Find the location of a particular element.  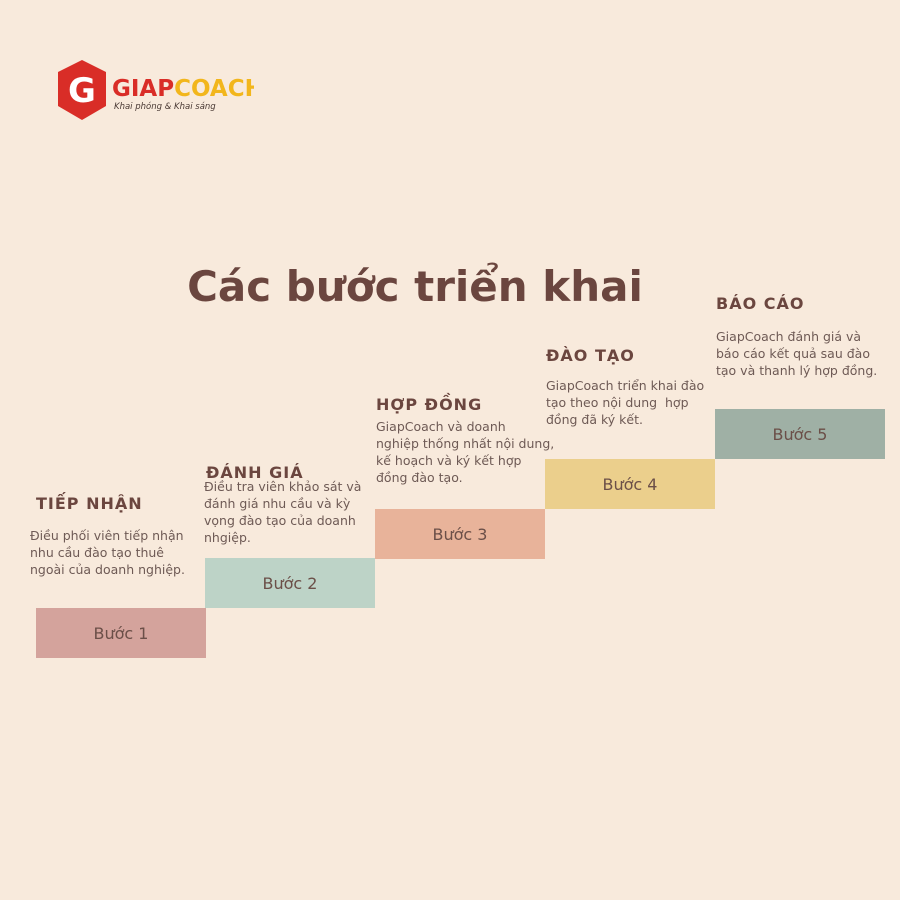

description-line: đánh giá nhu cầu và kỳ is located at coordinates (277, 503).